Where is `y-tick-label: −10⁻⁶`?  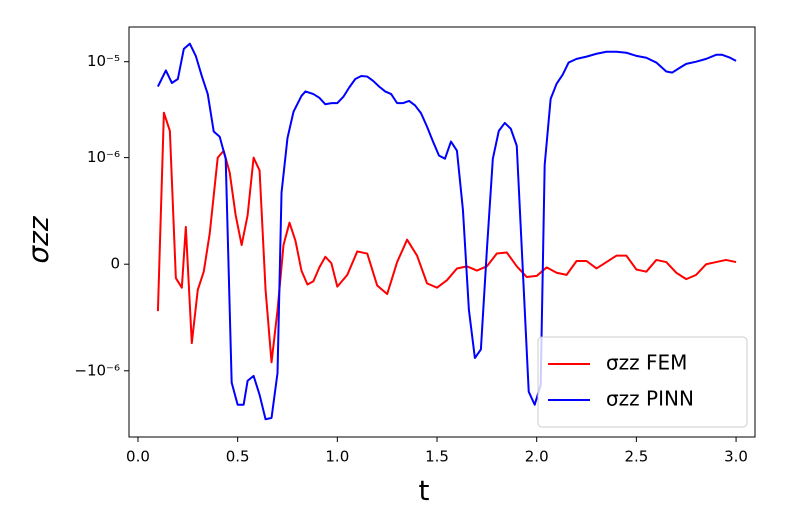
y-tick-label: −10⁻⁶ is located at coordinates (97, 370).